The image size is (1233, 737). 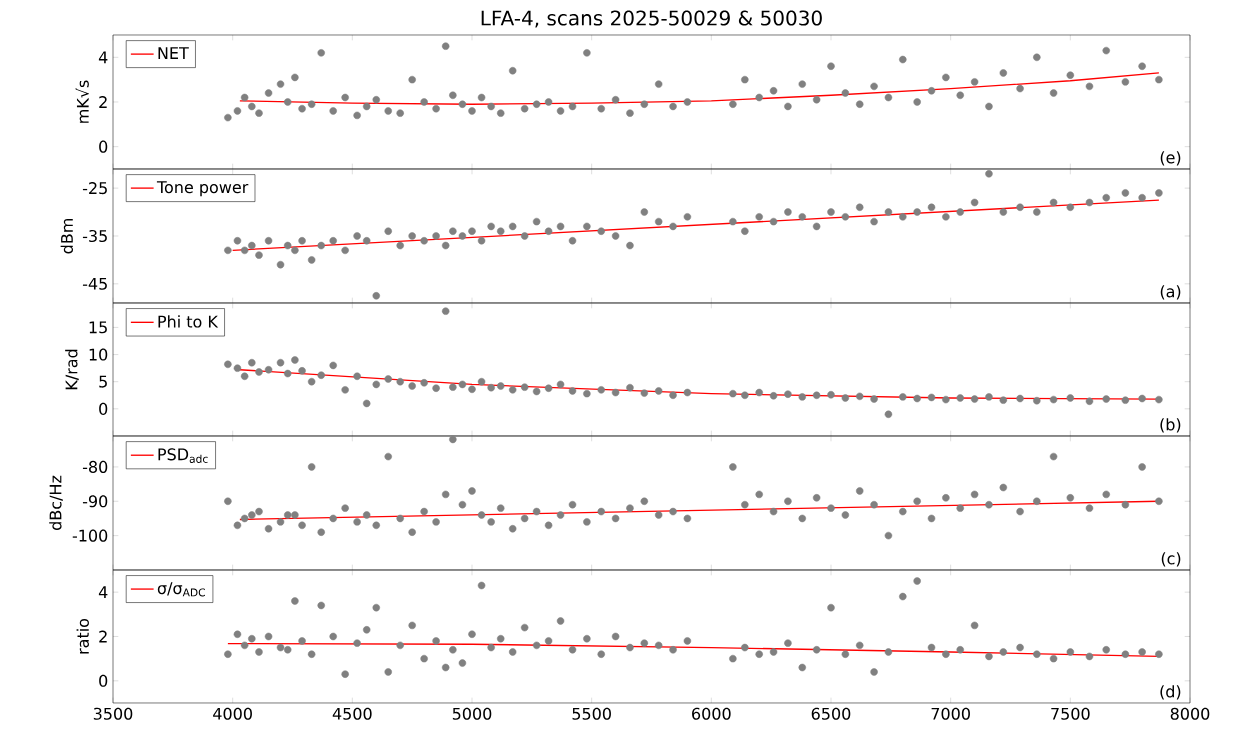 I want to click on annotation: (a), so click(x=1170, y=292).